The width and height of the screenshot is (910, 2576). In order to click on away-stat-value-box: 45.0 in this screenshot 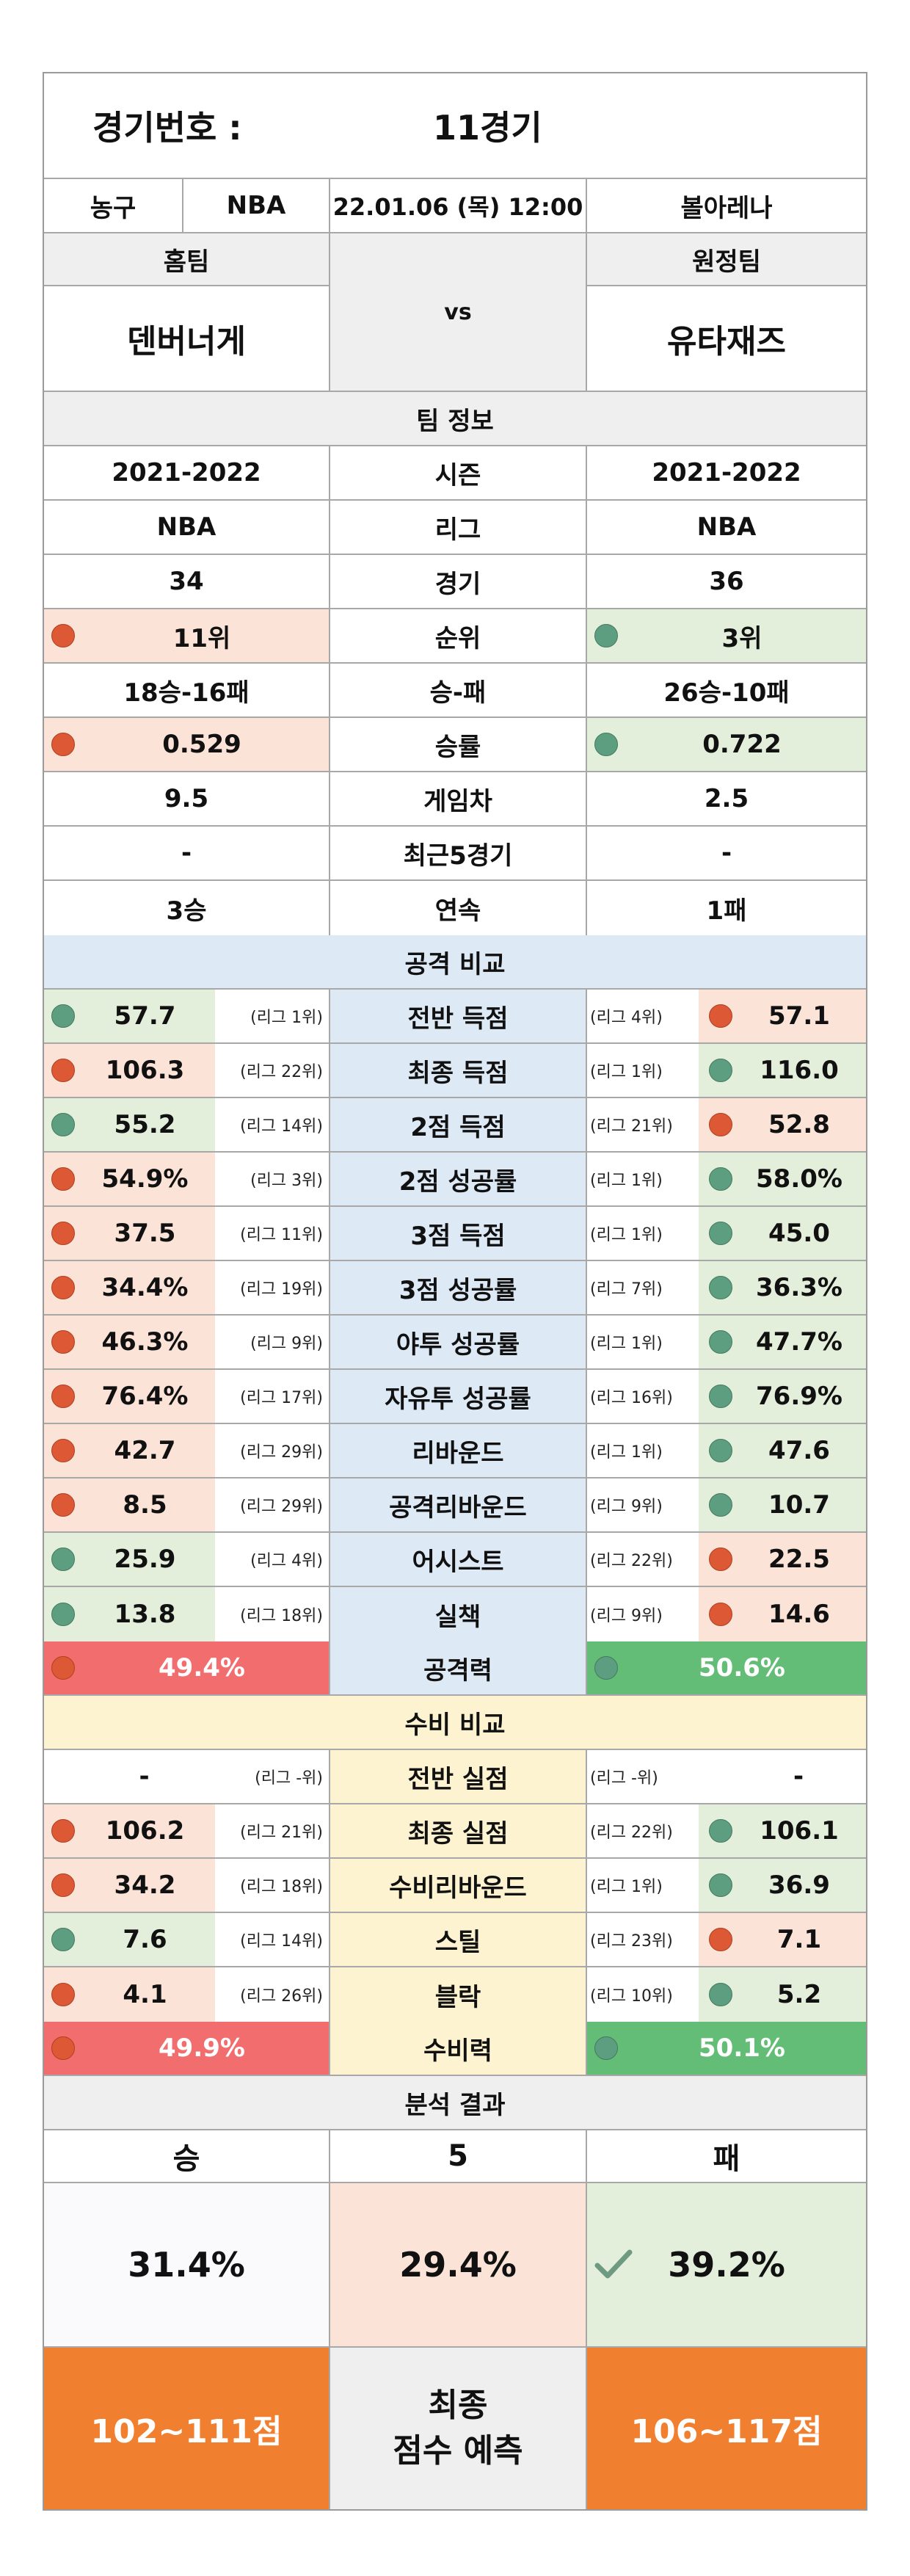, I will do `click(782, 1234)`.